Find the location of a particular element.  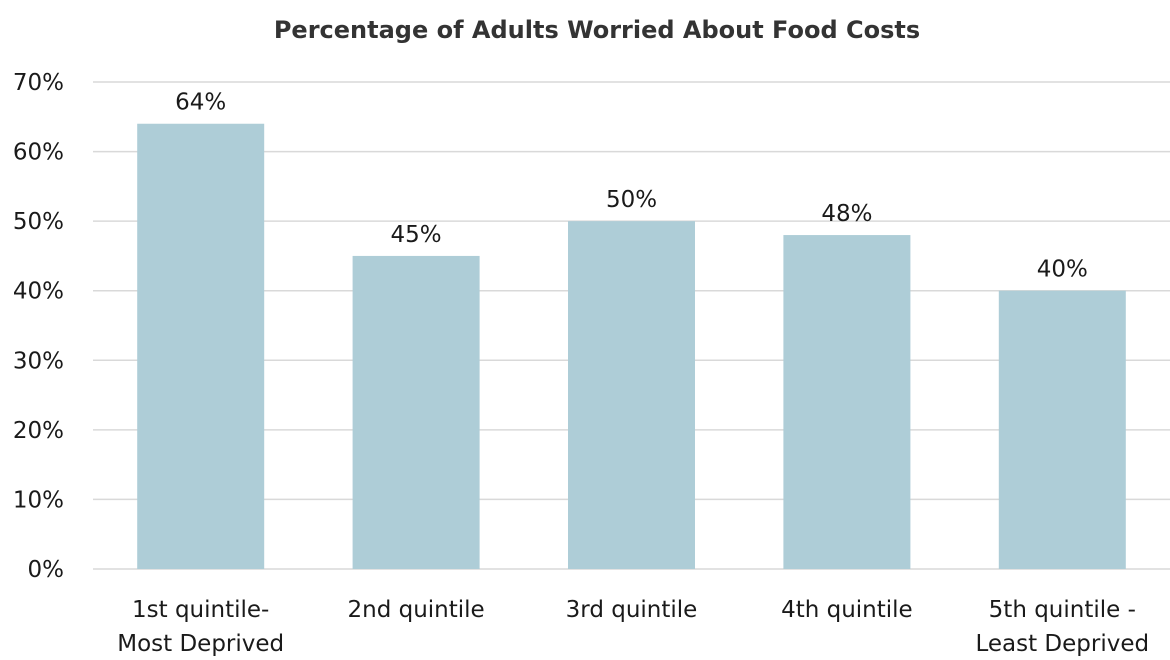

y-tick-label: 50% is located at coordinates (38, 222).